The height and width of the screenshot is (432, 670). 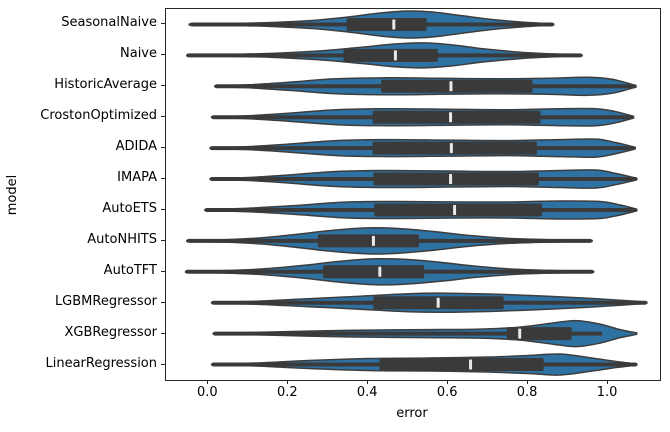 What do you see at coordinates (130, 270) in the screenshot?
I see `y-tick-label-AutoTFT: AutoTFT` at bounding box center [130, 270].